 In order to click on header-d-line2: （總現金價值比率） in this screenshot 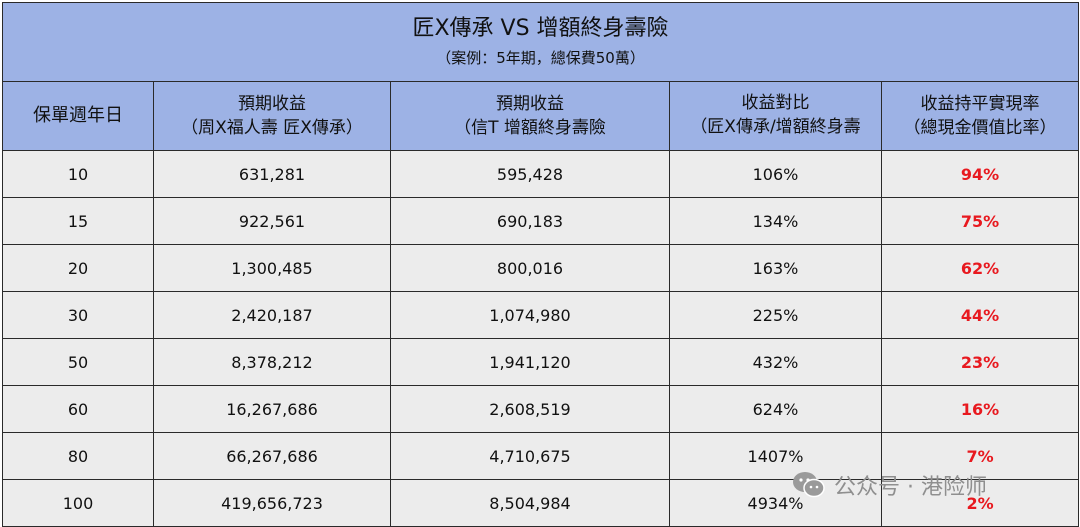, I will do `click(980, 128)`.